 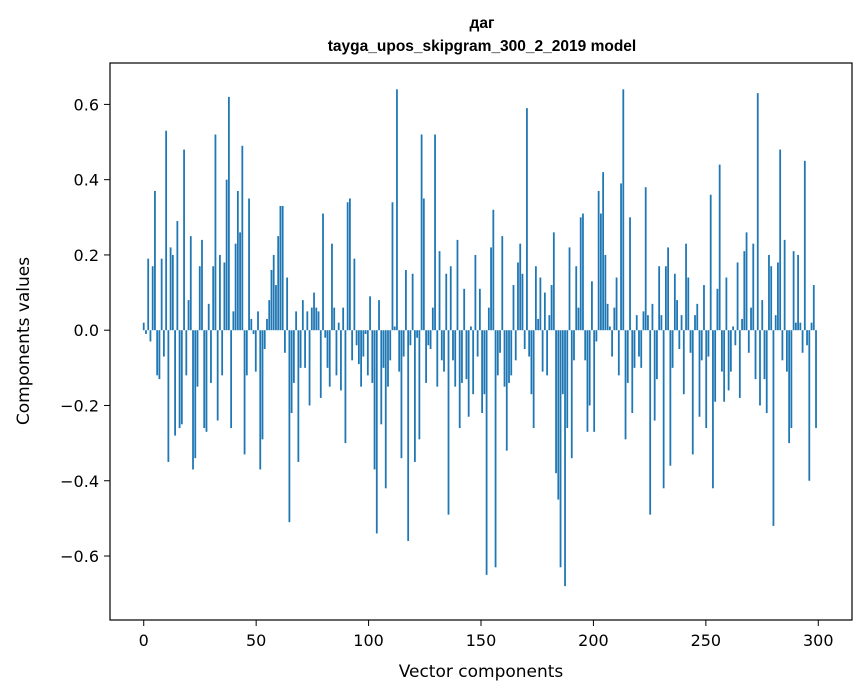 I want to click on x-axis-label: Vector components, so click(x=481, y=672).